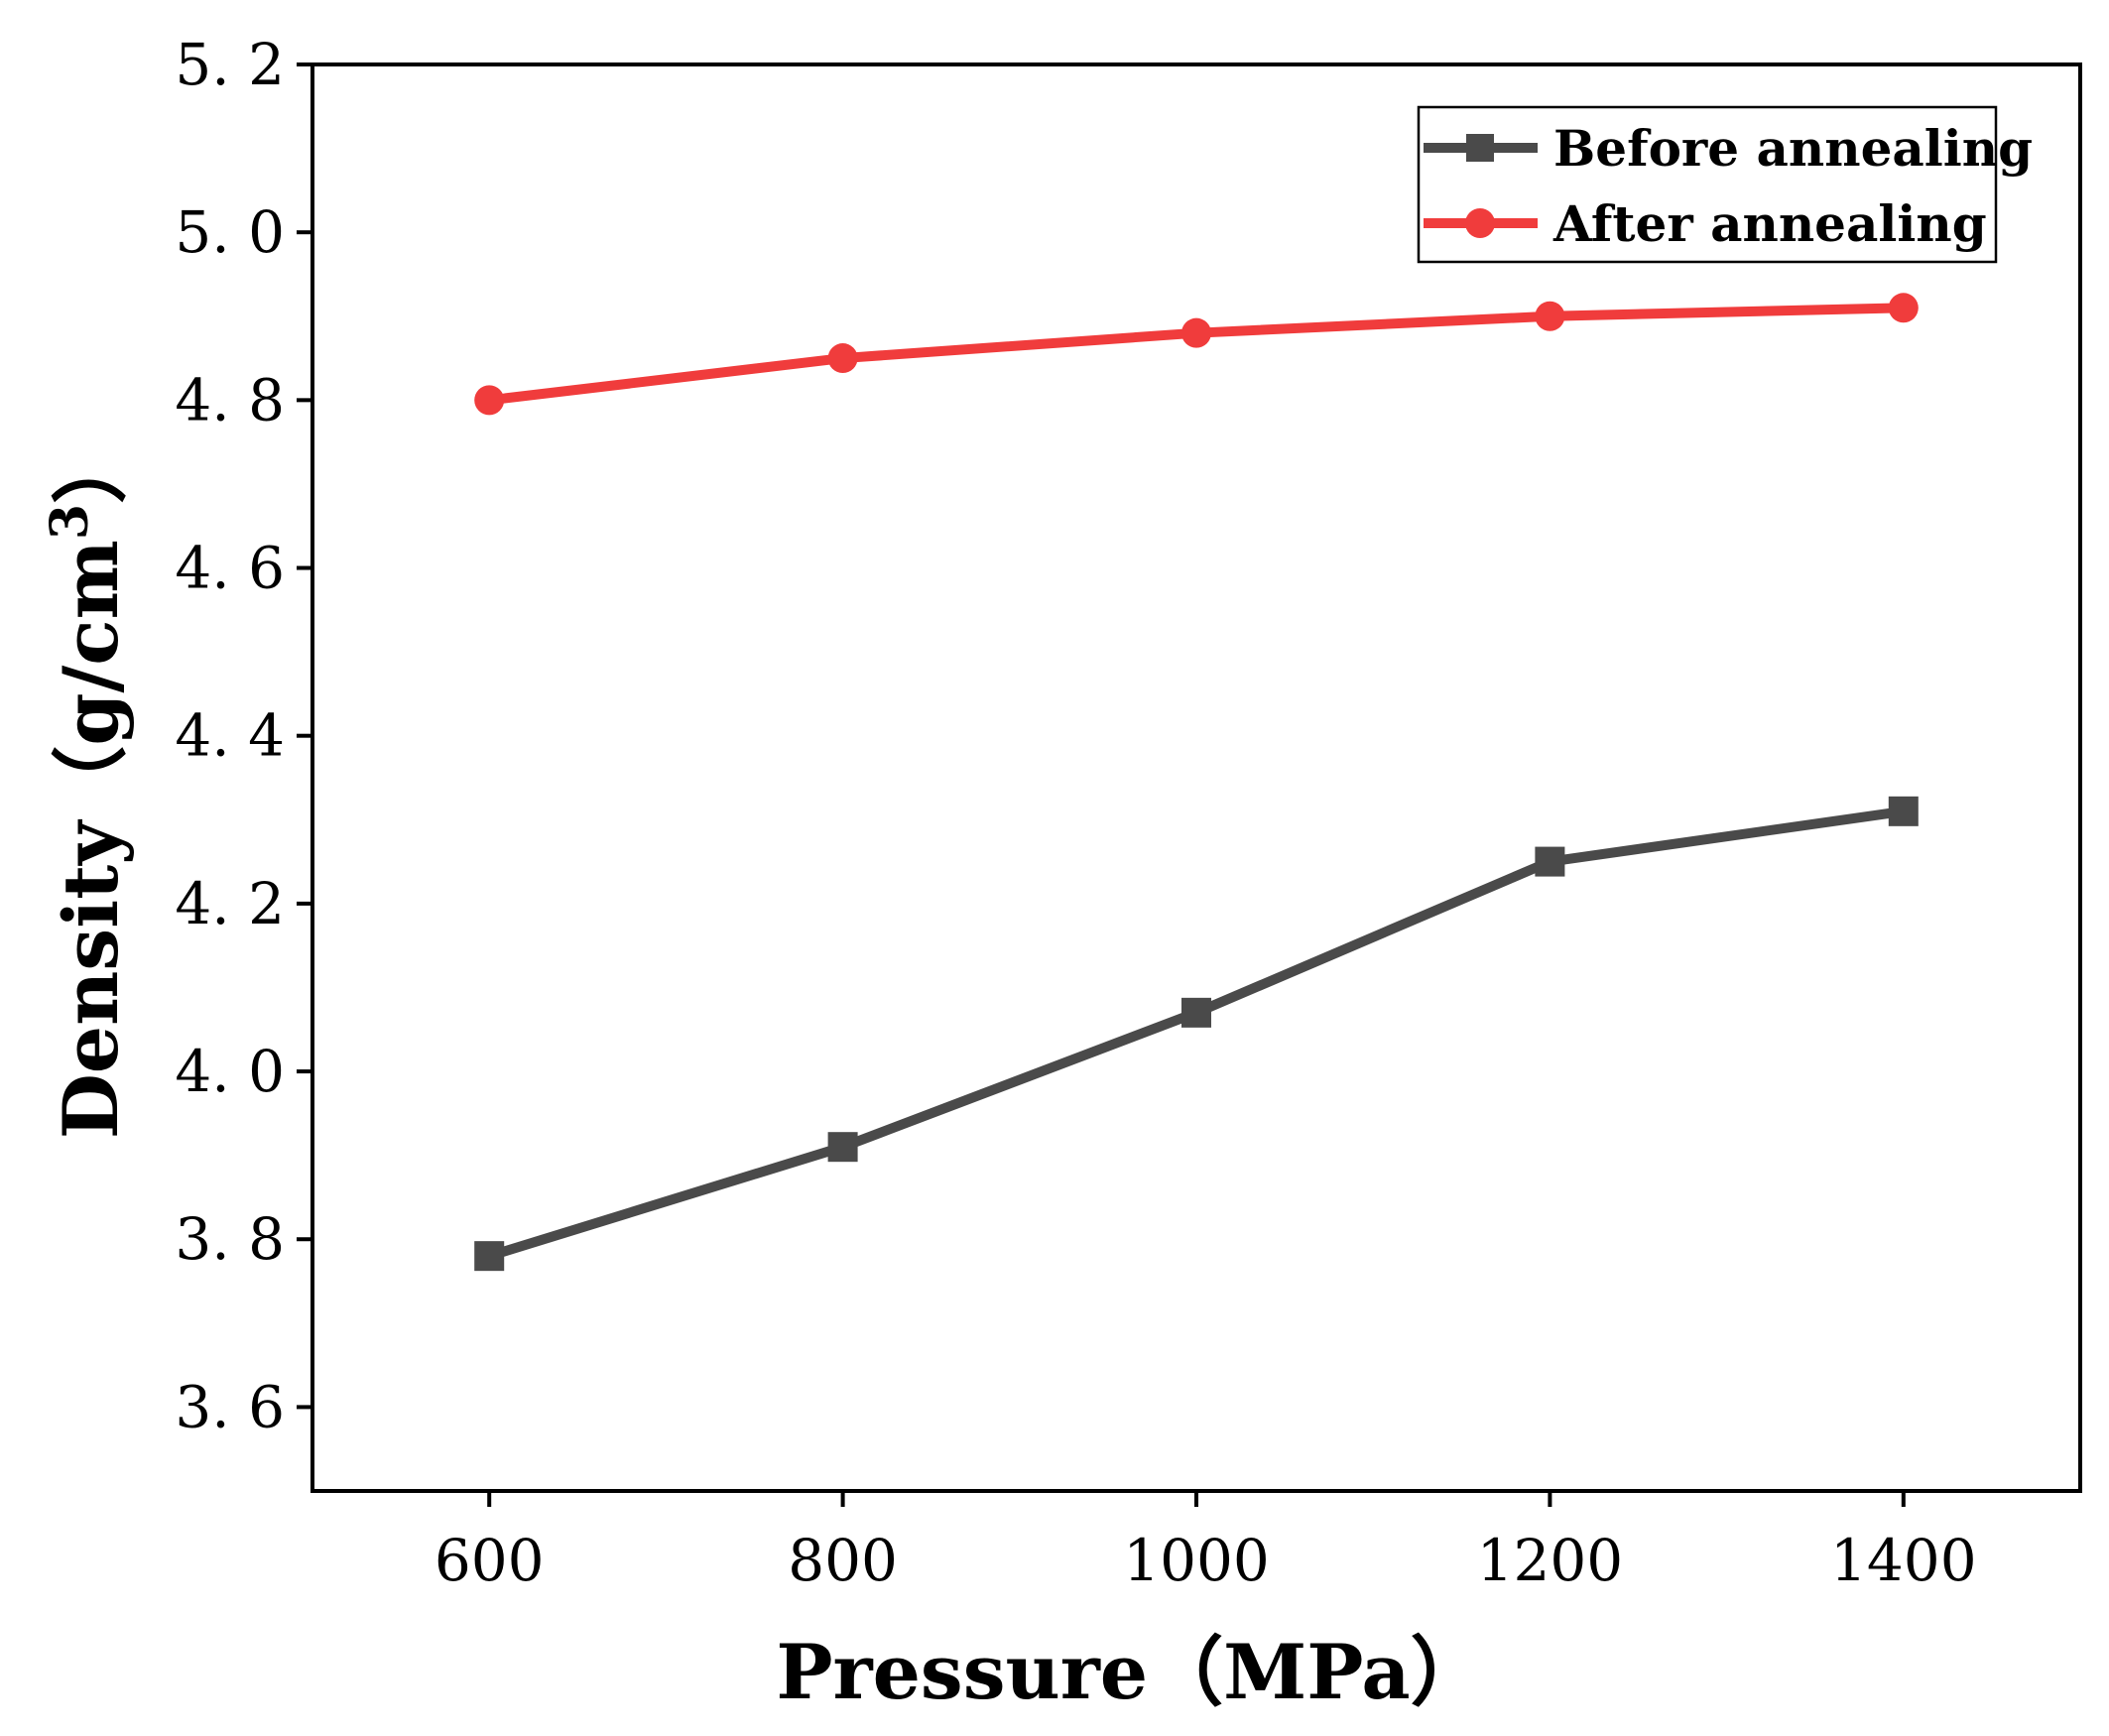 This screenshot has width=2109, height=1736. Describe the element at coordinates (1550, 1560) in the screenshot. I see `x-tick-label: 1200` at that location.